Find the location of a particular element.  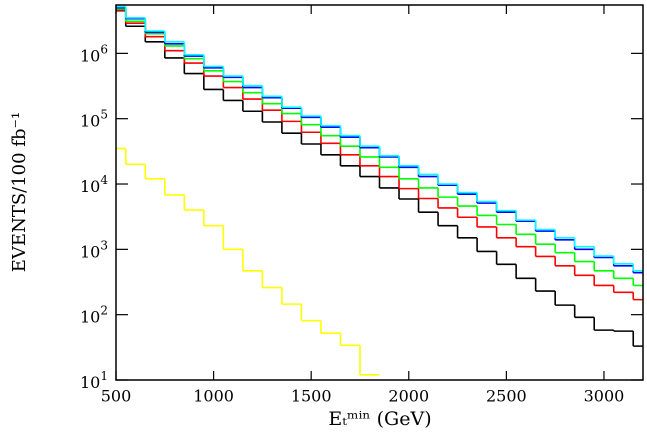

x-tick-label: 2500 is located at coordinates (506, 396).